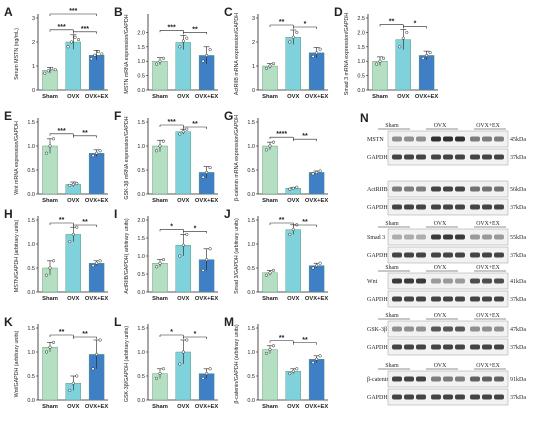 This screenshot has width=550, height=426. I want to click on band-label: Smad 3, so click(376, 238).